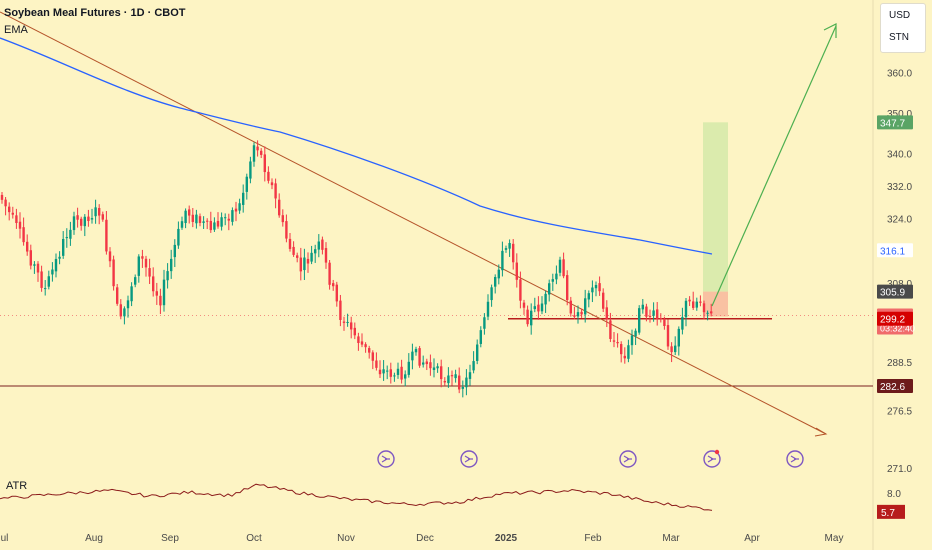 The width and height of the screenshot is (932, 550). What do you see at coordinates (903, 28) in the screenshot?
I see `unit-selector: USD STN` at bounding box center [903, 28].